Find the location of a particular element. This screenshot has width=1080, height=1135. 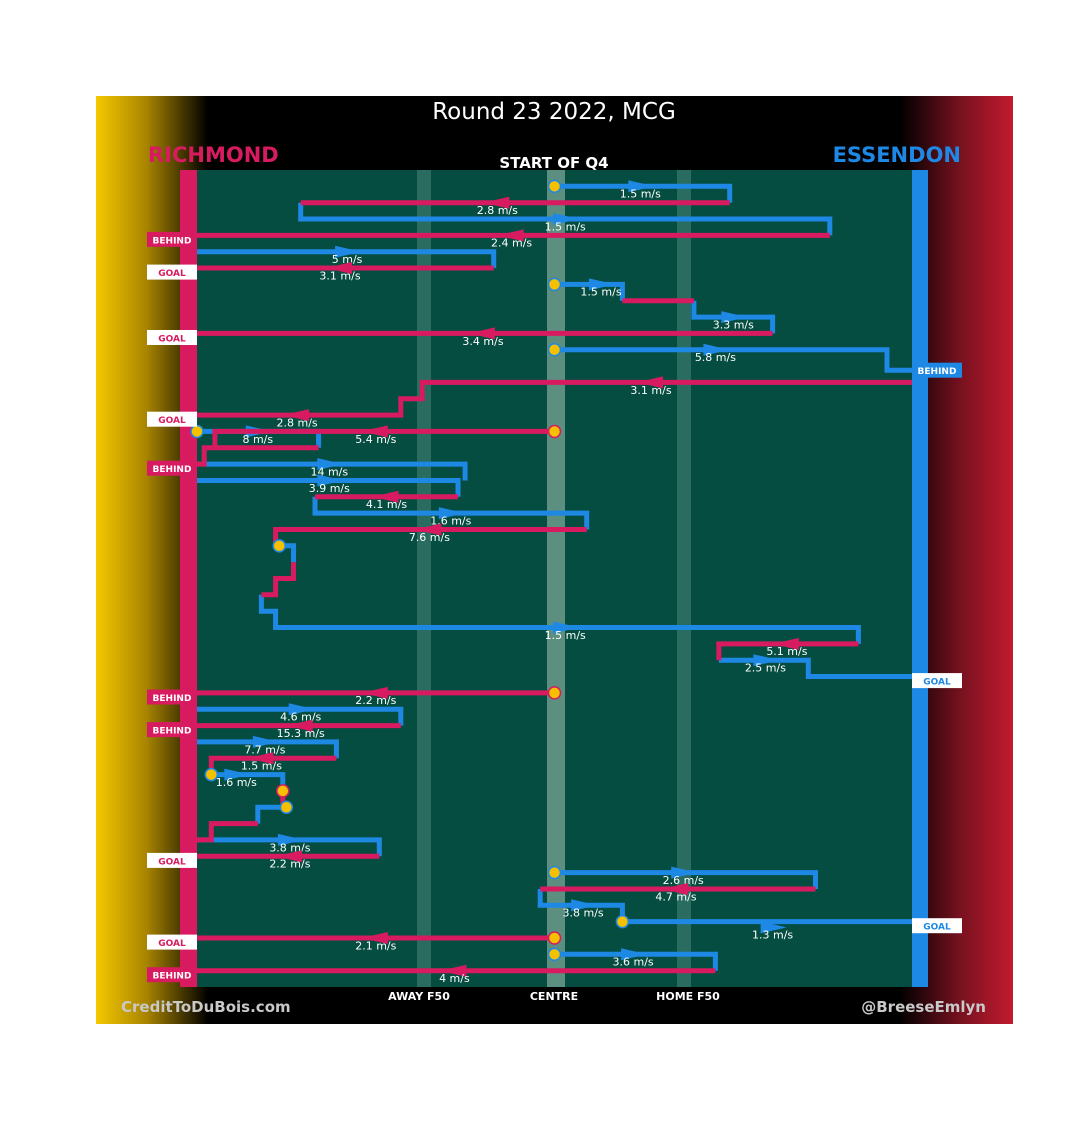

away-f50-band is located at coordinates (424, 578).